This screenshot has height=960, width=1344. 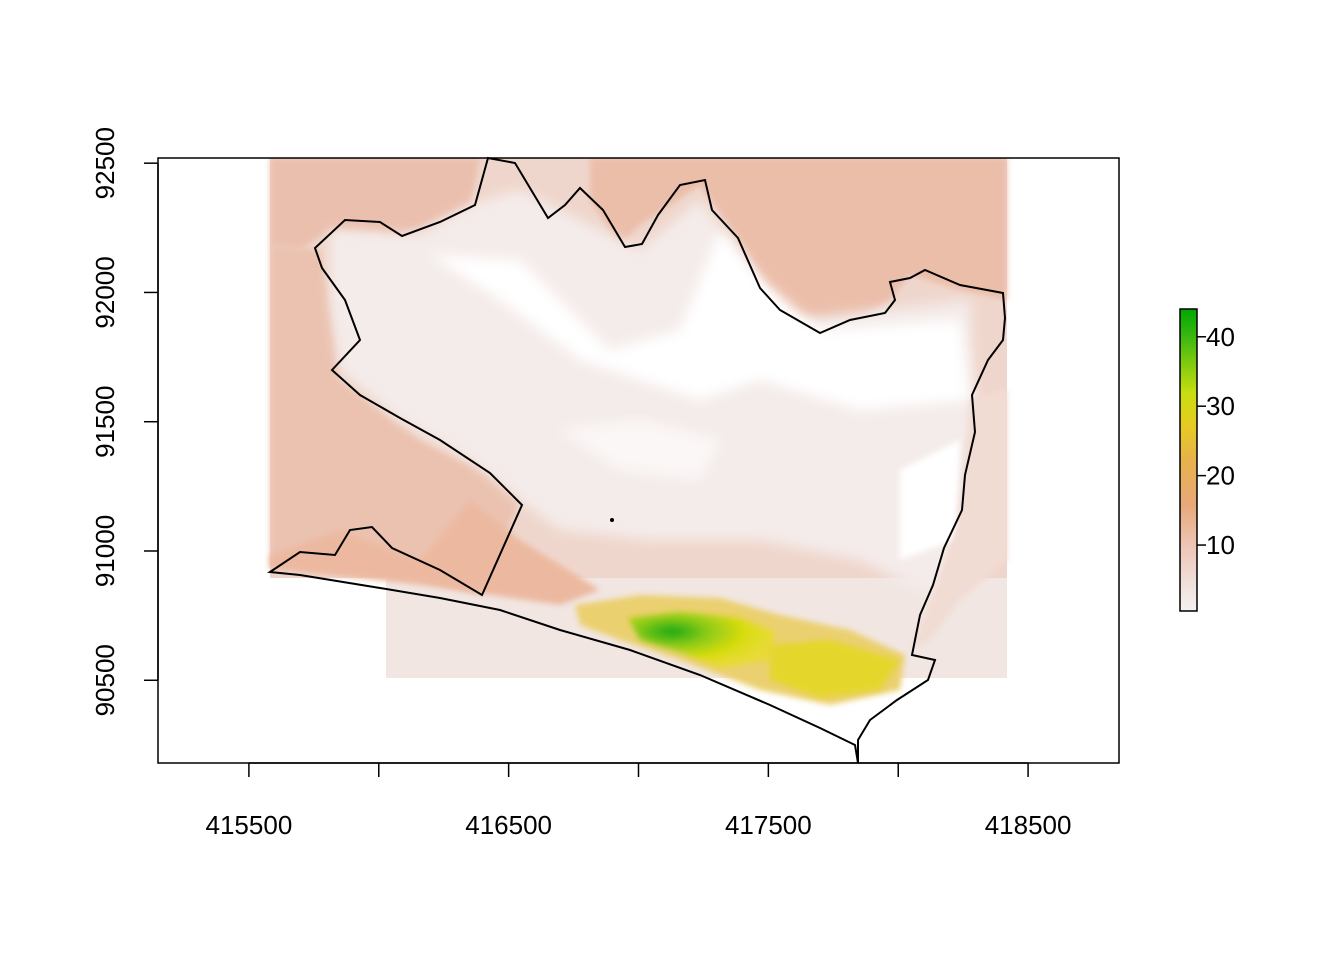 I want to click on colorbar-legend: 10 20 30 40, so click(x=1207, y=460).